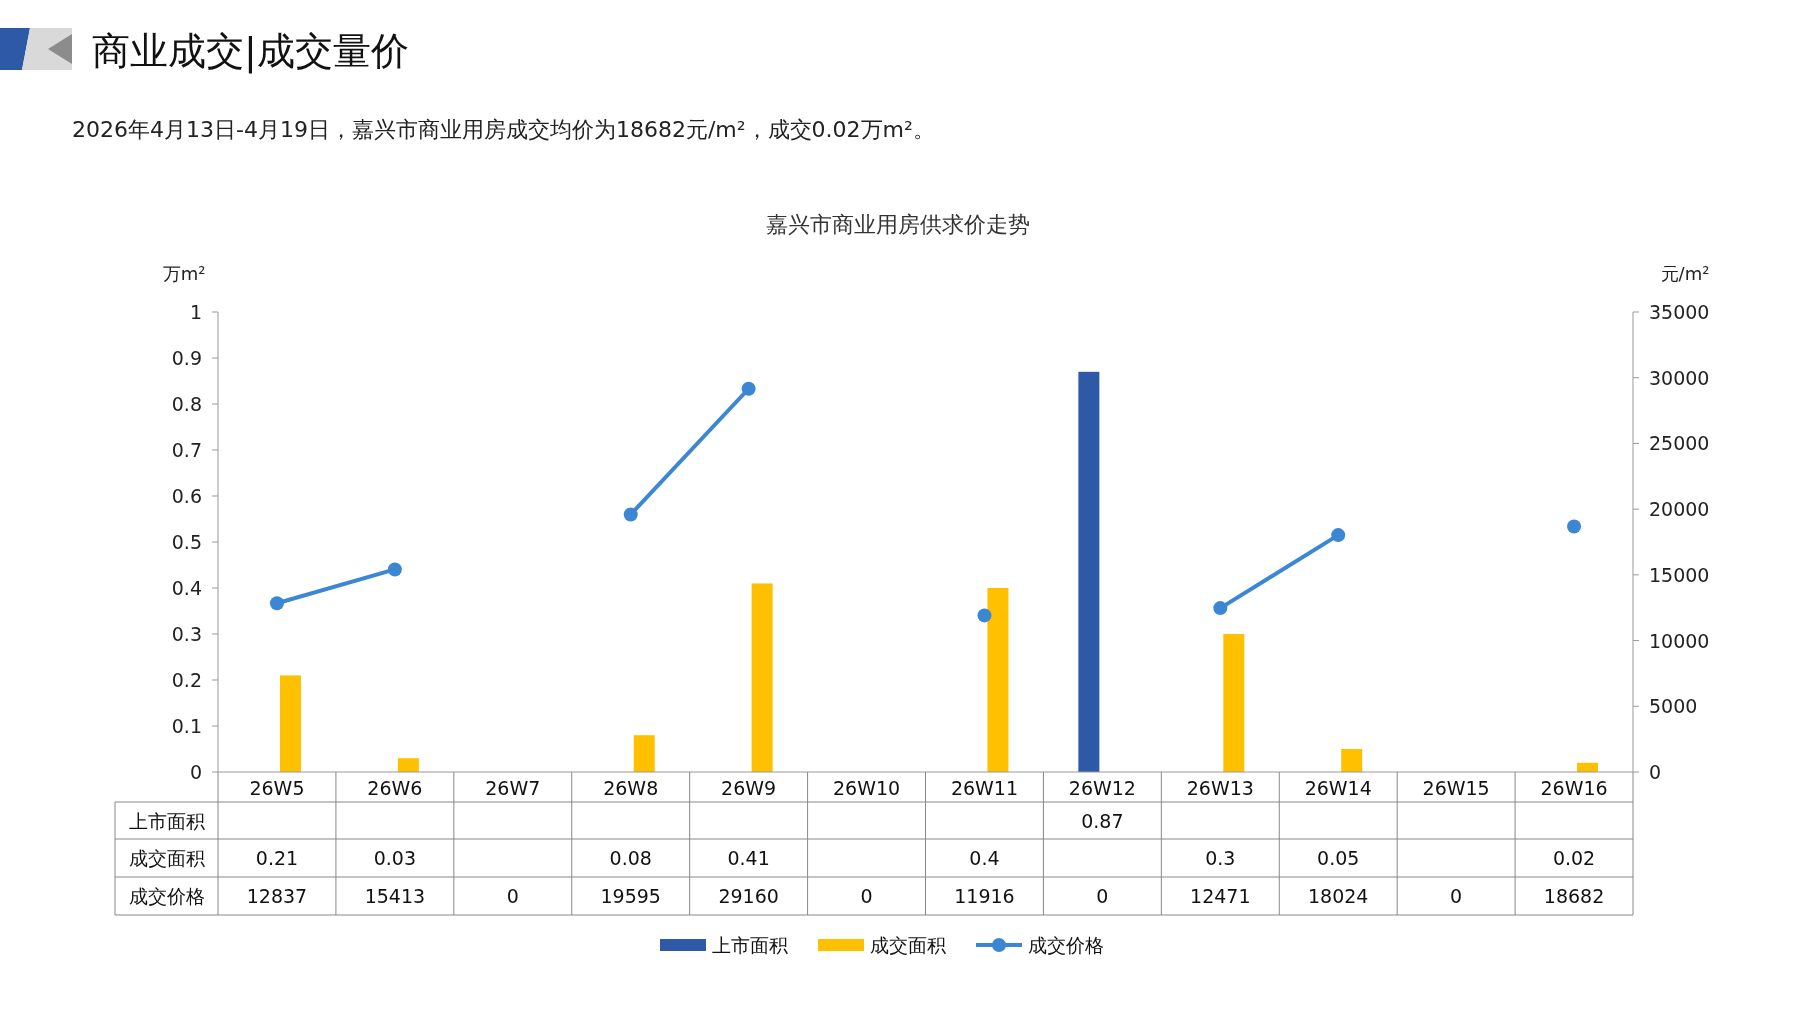 This screenshot has width=1797, height=1010. What do you see at coordinates (631, 788) in the screenshot?
I see `x-tick-label: 26W8` at bounding box center [631, 788].